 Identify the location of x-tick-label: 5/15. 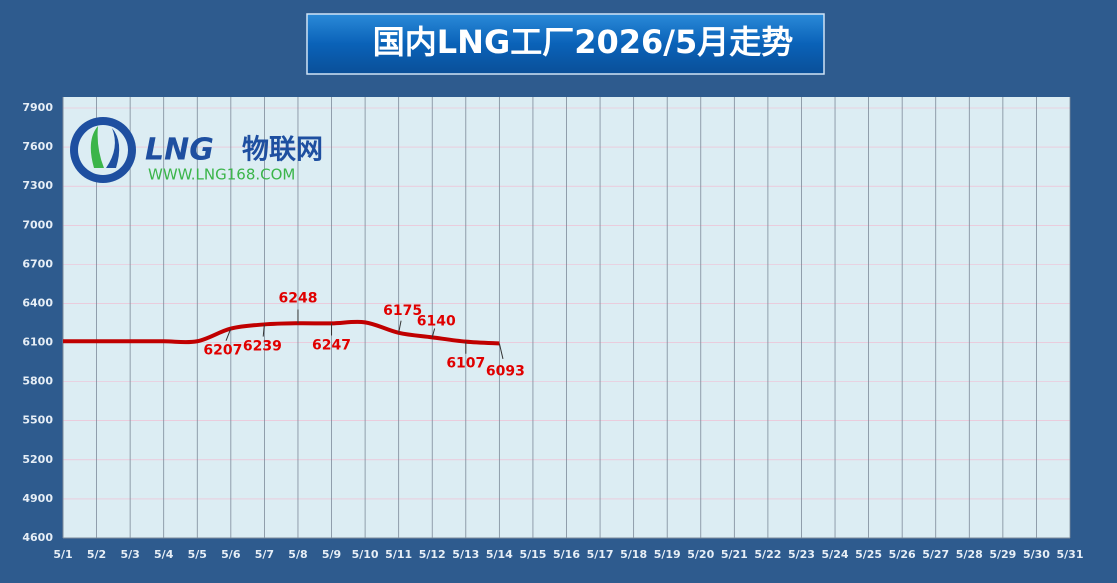
(532, 554).